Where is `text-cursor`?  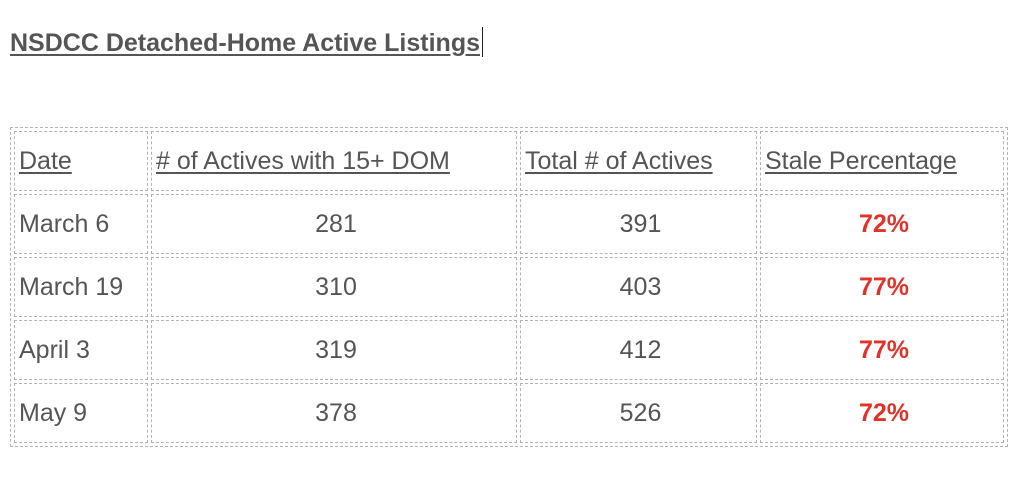 text-cursor is located at coordinates (482, 42).